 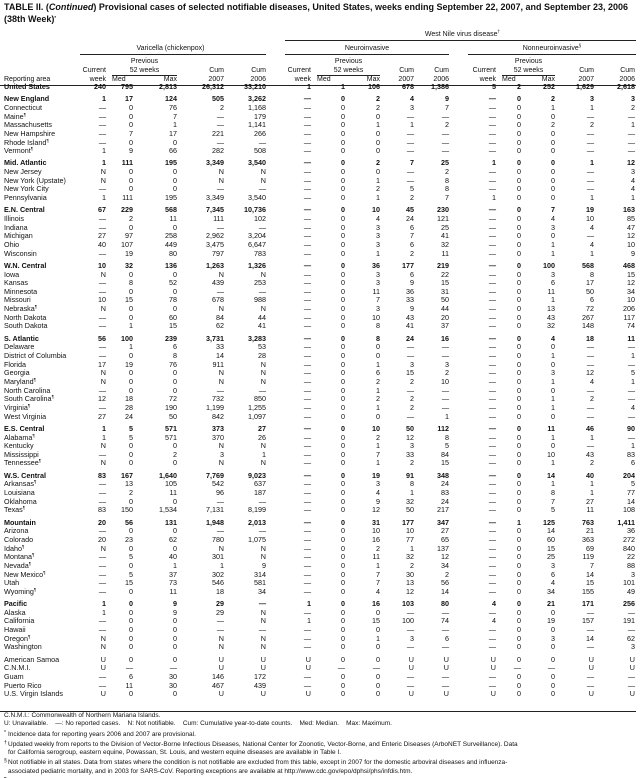 I want to click on value-cell: 988, so click(x=260, y=300).